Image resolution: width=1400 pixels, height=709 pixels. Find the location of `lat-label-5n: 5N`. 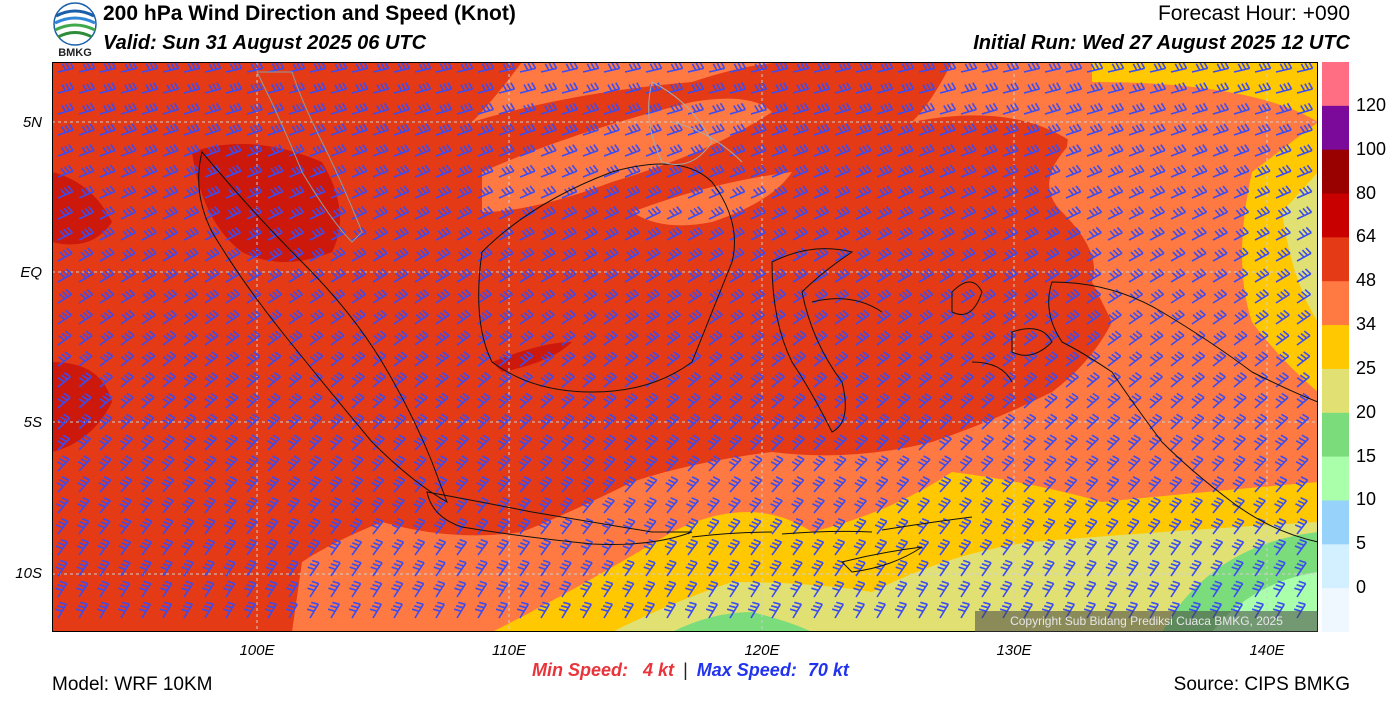

lat-label-5n: 5N is located at coordinates (32, 122).